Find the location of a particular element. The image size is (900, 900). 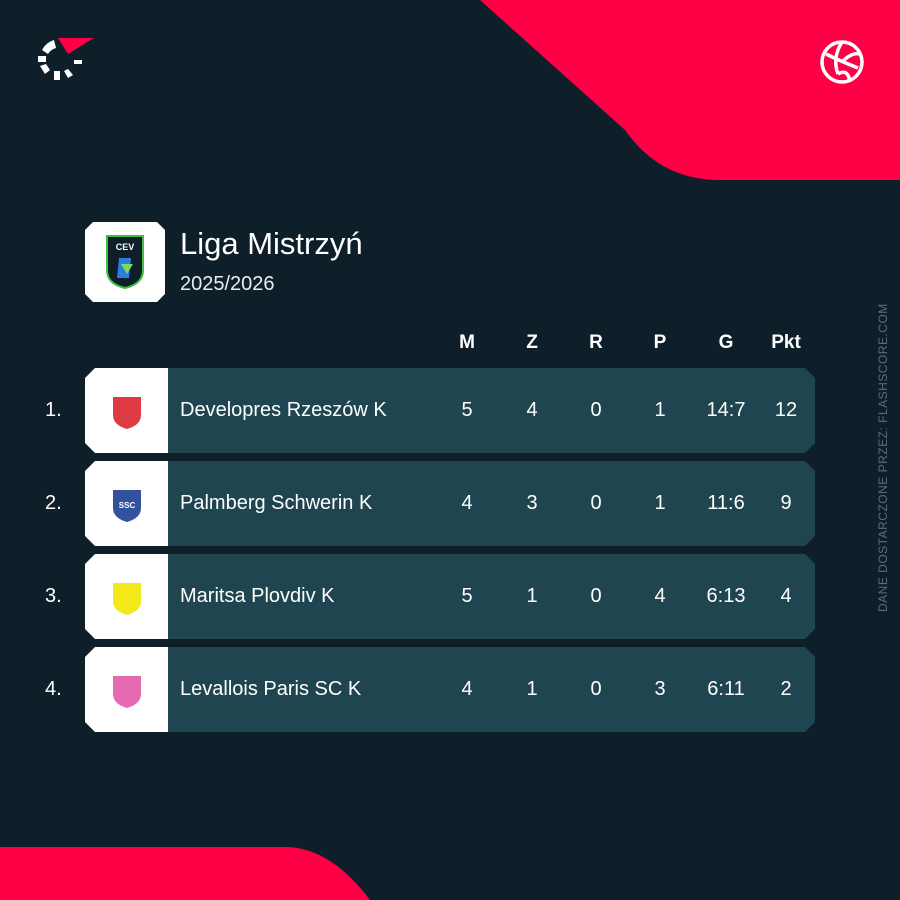

stat-z: 3 is located at coordinates (532, 503).